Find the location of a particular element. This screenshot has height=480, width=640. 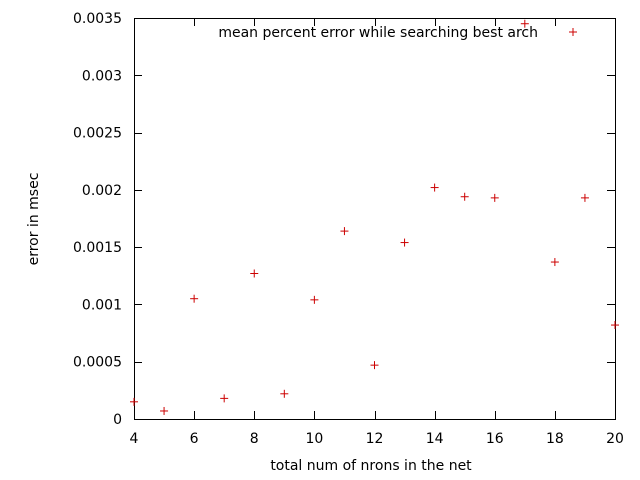

y-tick-label: 0.0025 is located at coordinates (97, 134).